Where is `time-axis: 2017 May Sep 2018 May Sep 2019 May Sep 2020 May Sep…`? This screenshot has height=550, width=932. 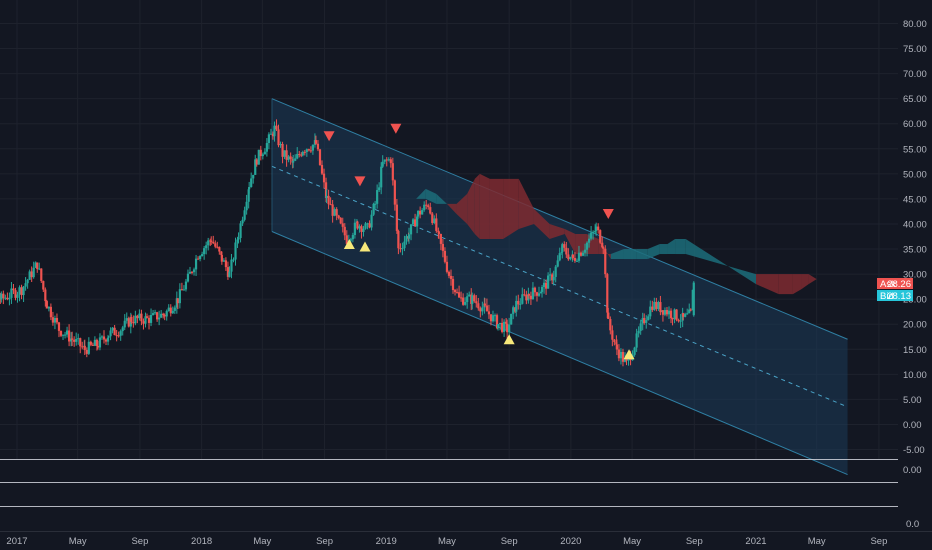 time-axis: 2017 May Sep 2018 May Sep 2019 May Sep 2020 May Sep… is located at coordinates (446, 541).